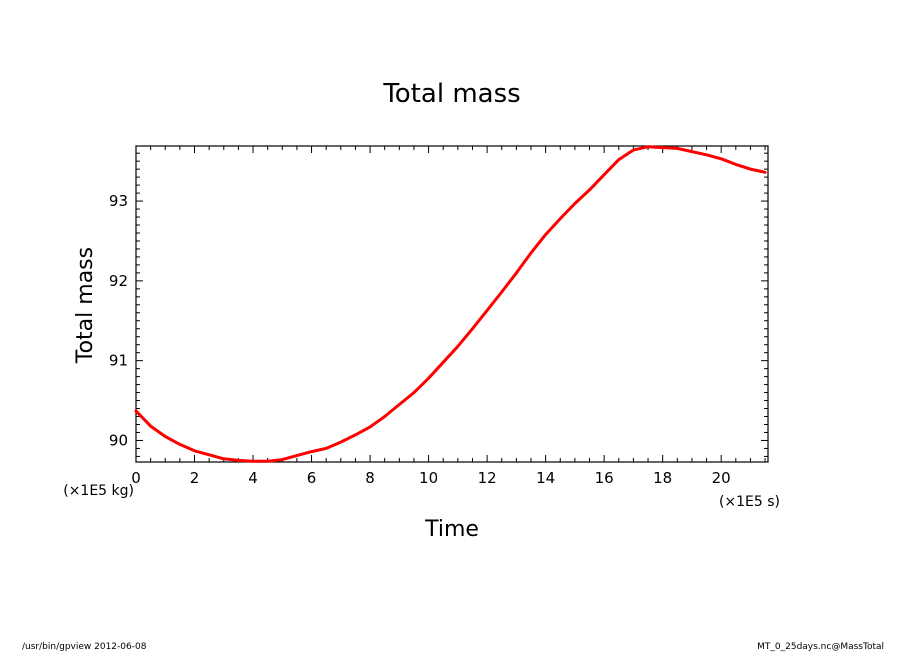  What do you see at coordinates (84, 647) in the screenshot?
I see `footer-command-date: /usr/bin/gpview 2012-06-08` at bounding box center [84, 647].